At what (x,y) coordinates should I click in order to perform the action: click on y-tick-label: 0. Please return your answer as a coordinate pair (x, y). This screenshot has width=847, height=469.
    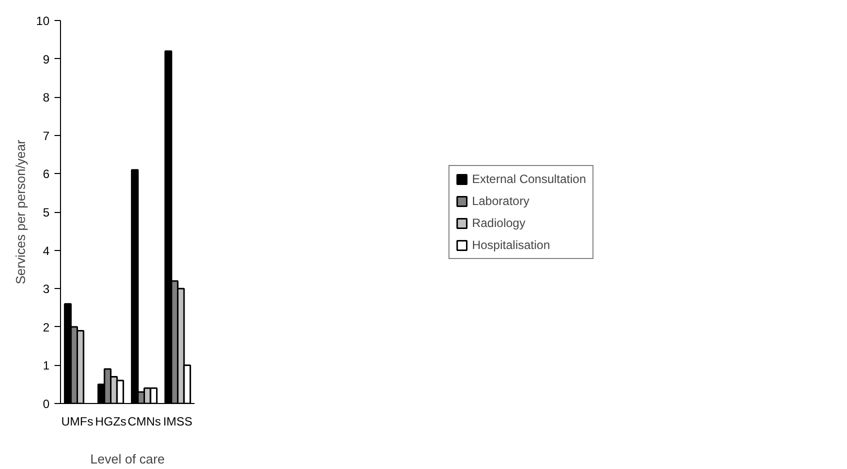
    Looking at the image, I should click on (46, 404).